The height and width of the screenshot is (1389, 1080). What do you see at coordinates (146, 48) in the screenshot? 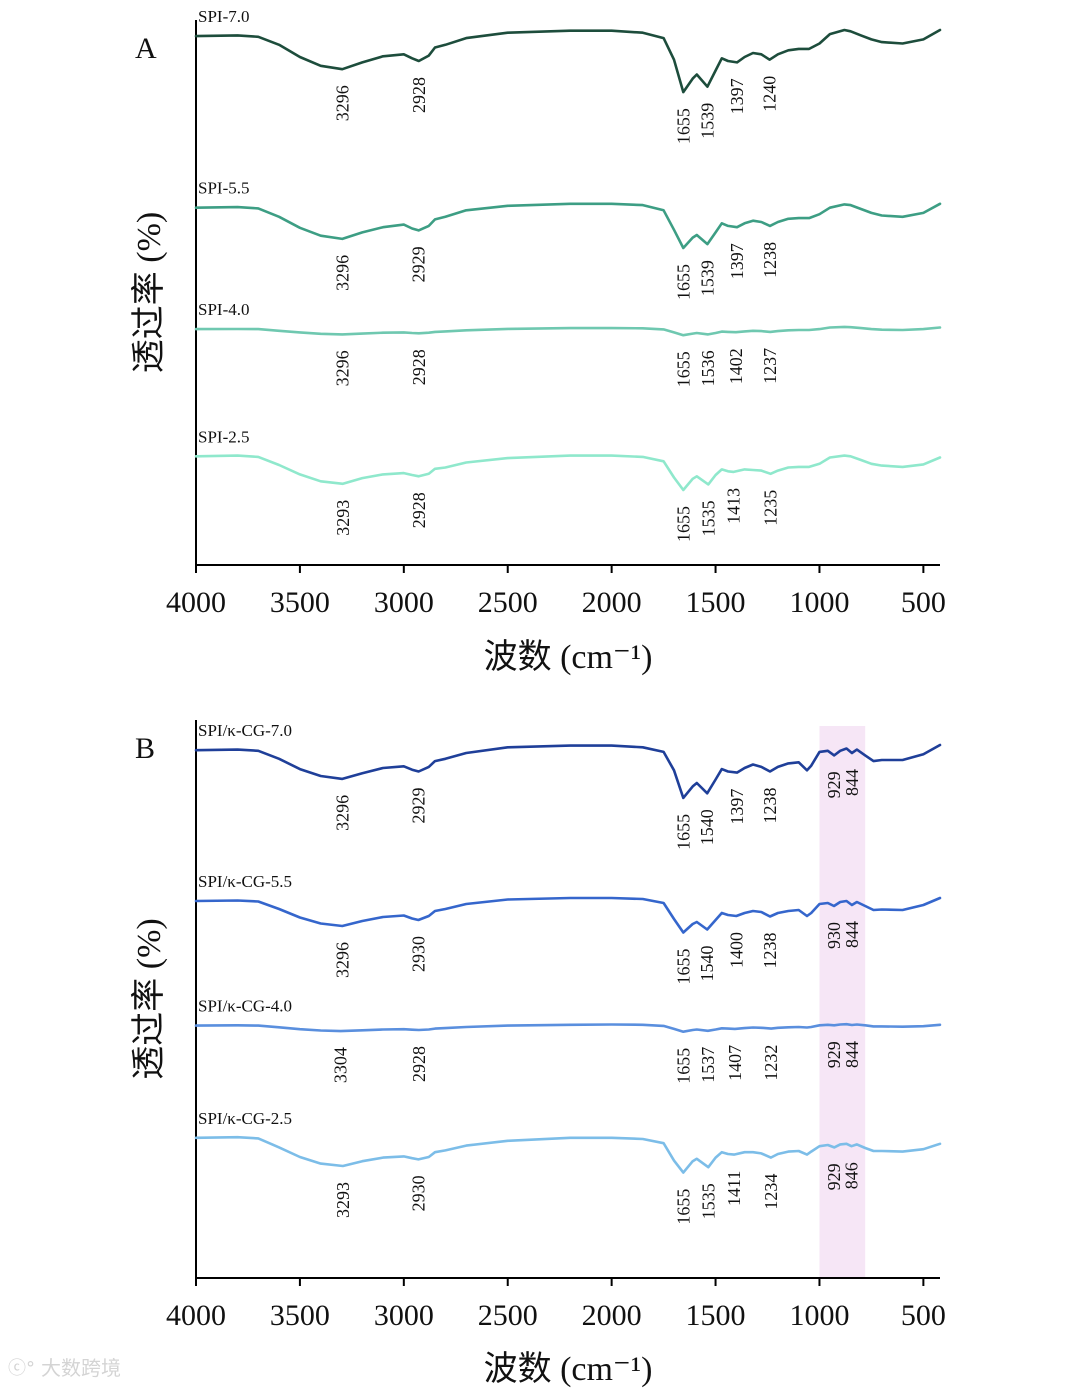
I see `panel-letter: A` at bounding box center [146, 48].